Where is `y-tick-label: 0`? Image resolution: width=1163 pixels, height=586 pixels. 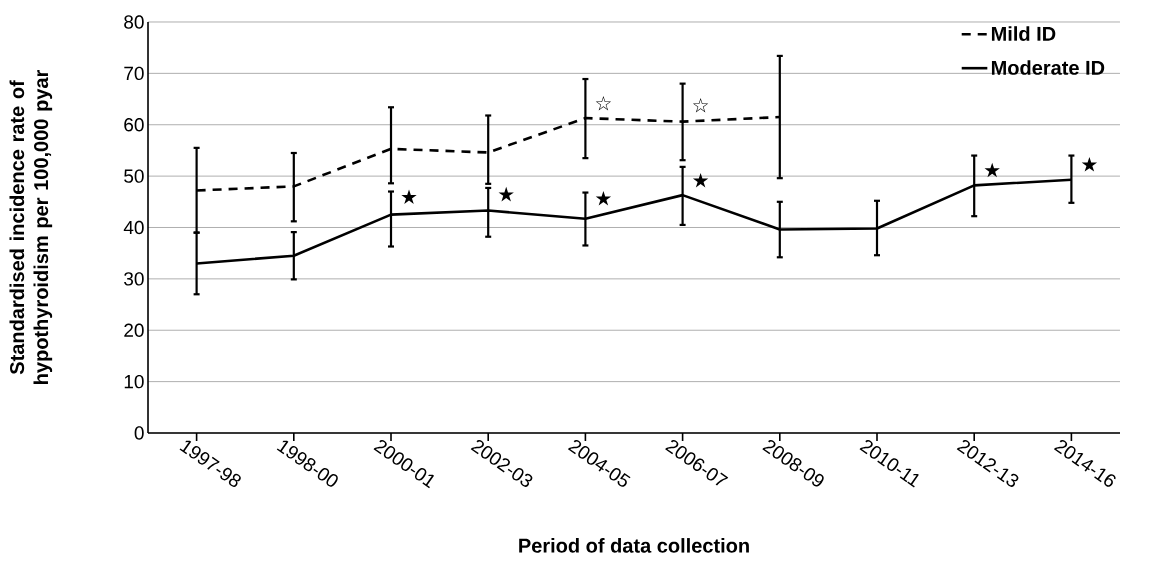 y-tick-label: 0 is located at coordinates (139, 433).